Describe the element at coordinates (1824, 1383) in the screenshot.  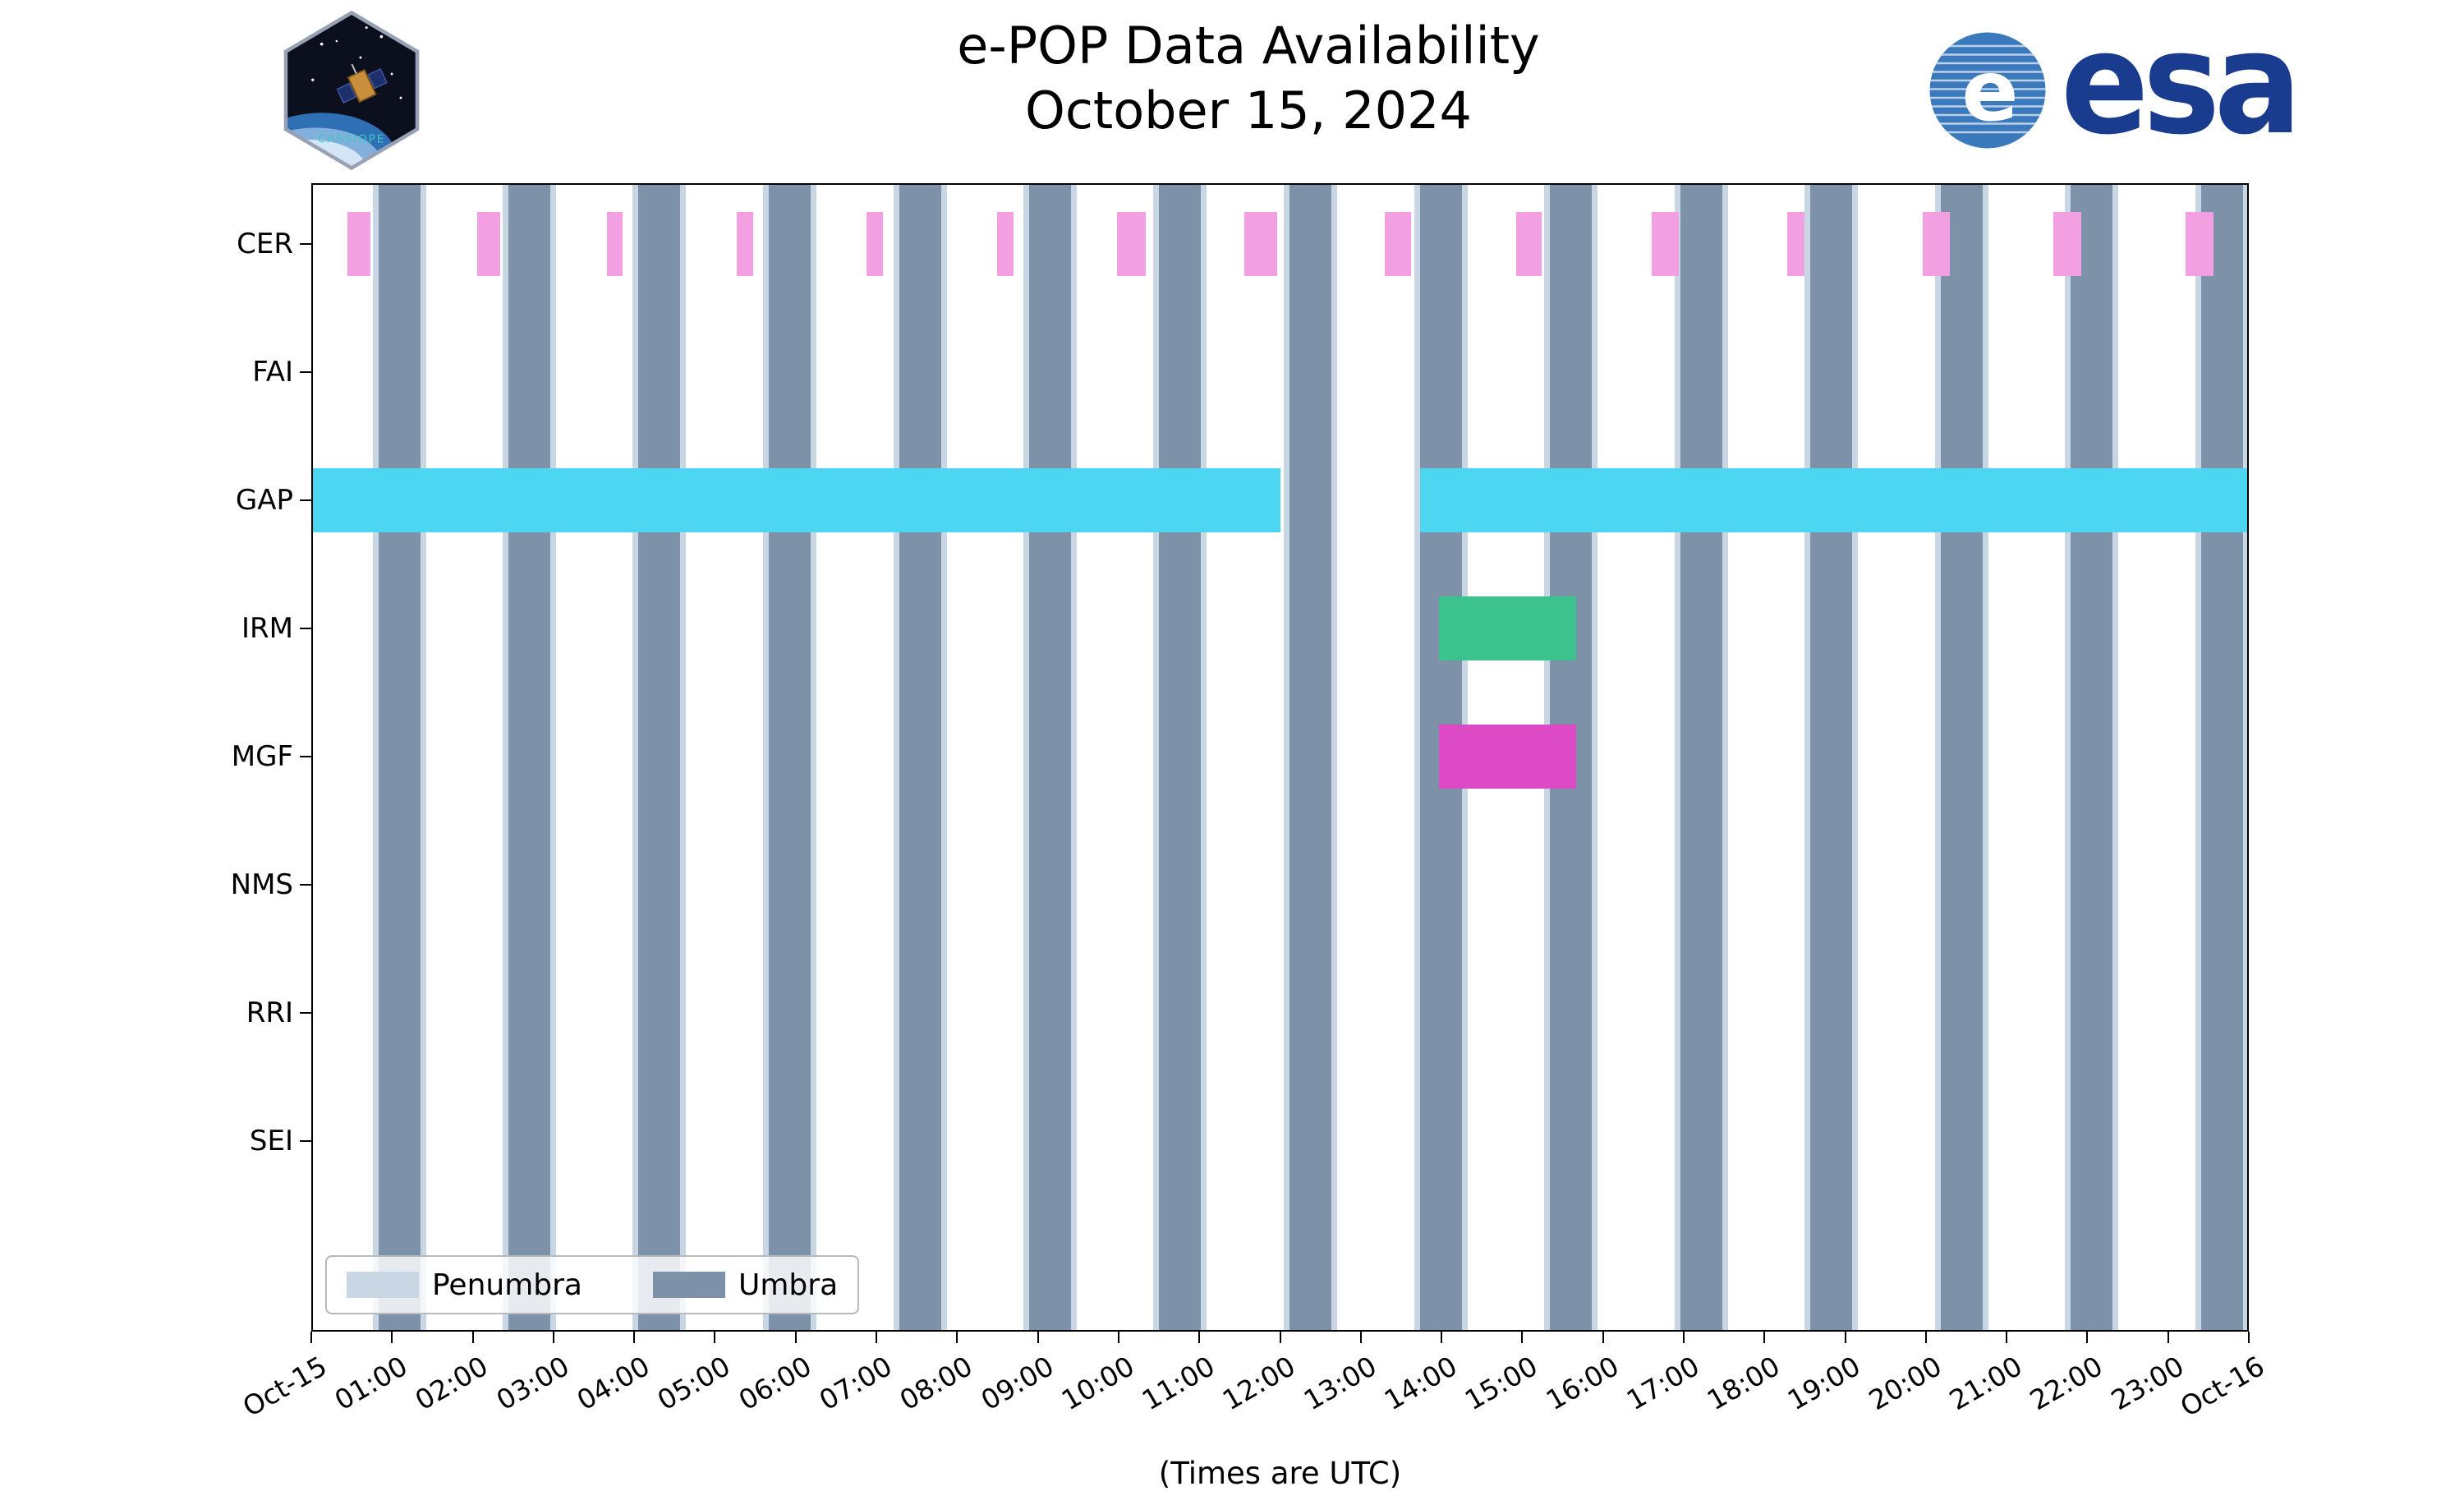
I see `x-tick-label: 19:00` at that location.